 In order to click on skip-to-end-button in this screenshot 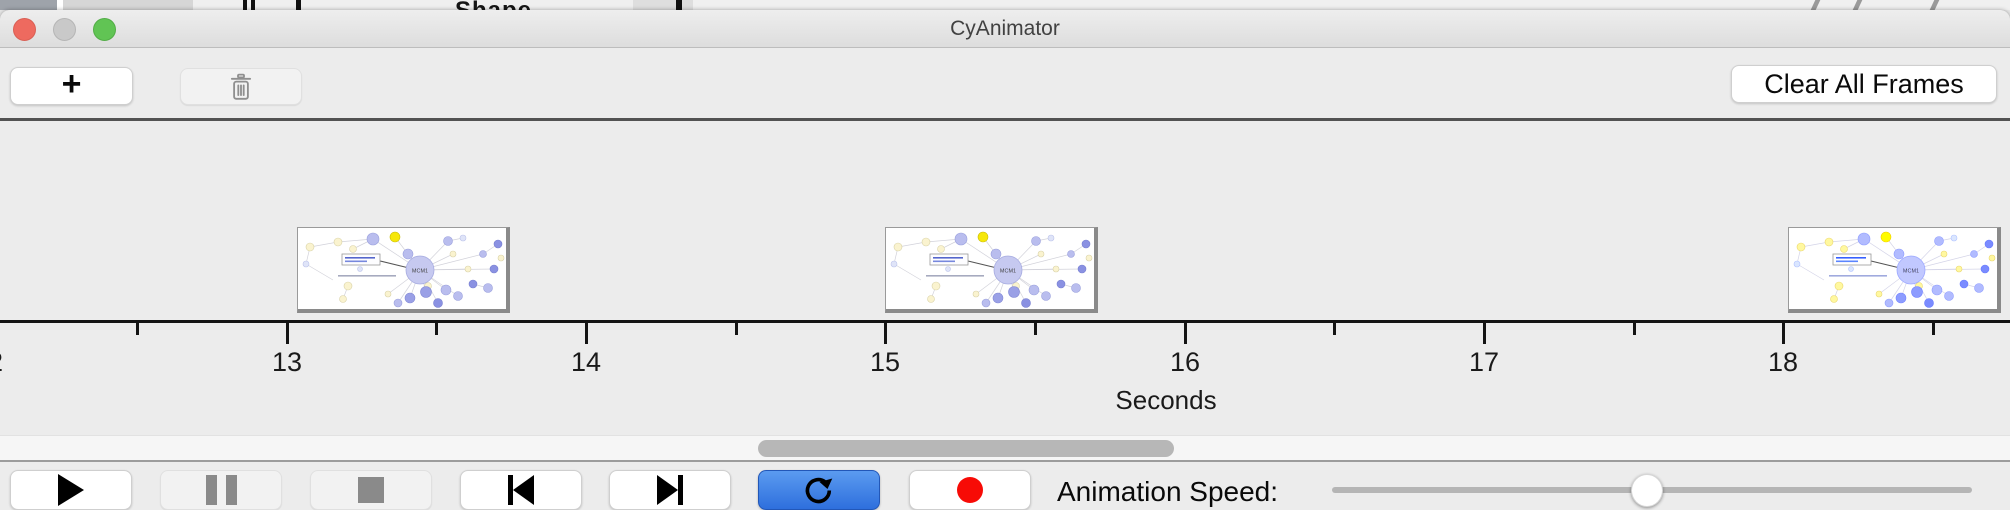, I will do `click(670, 490)`.